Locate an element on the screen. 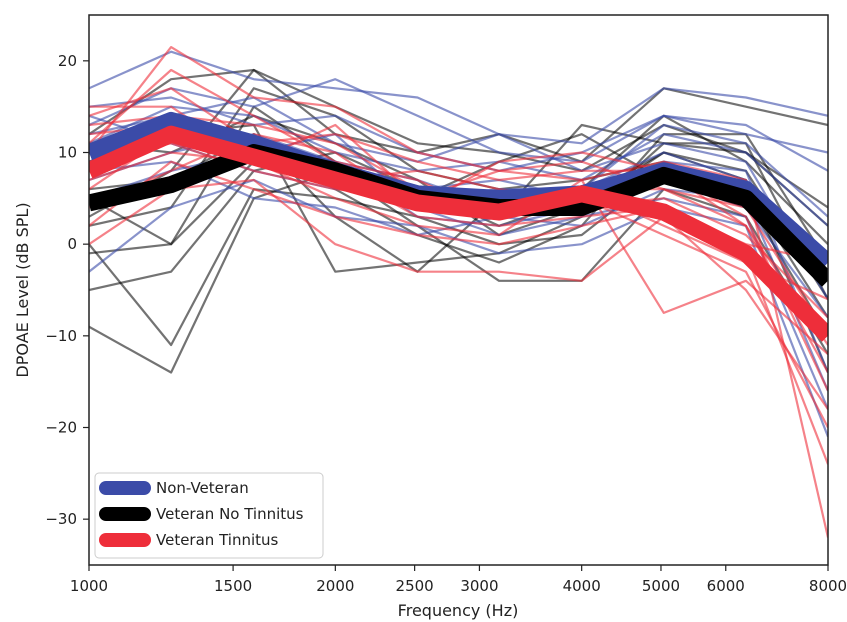 The height and width of the screenshot is (622, 847). y-tick-label-0: 0 is located at coordinates (72, 244).